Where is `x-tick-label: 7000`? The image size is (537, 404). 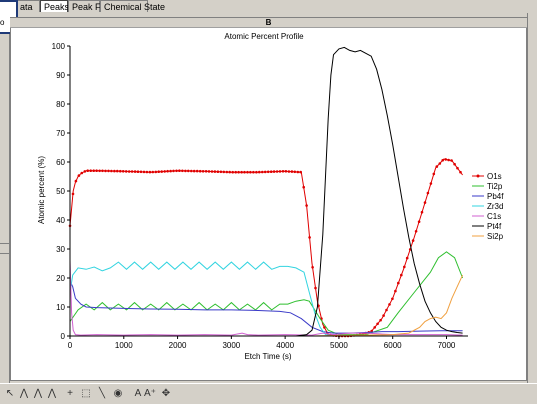
x-tick-label: 7000 is located at coordinates (447, 345).